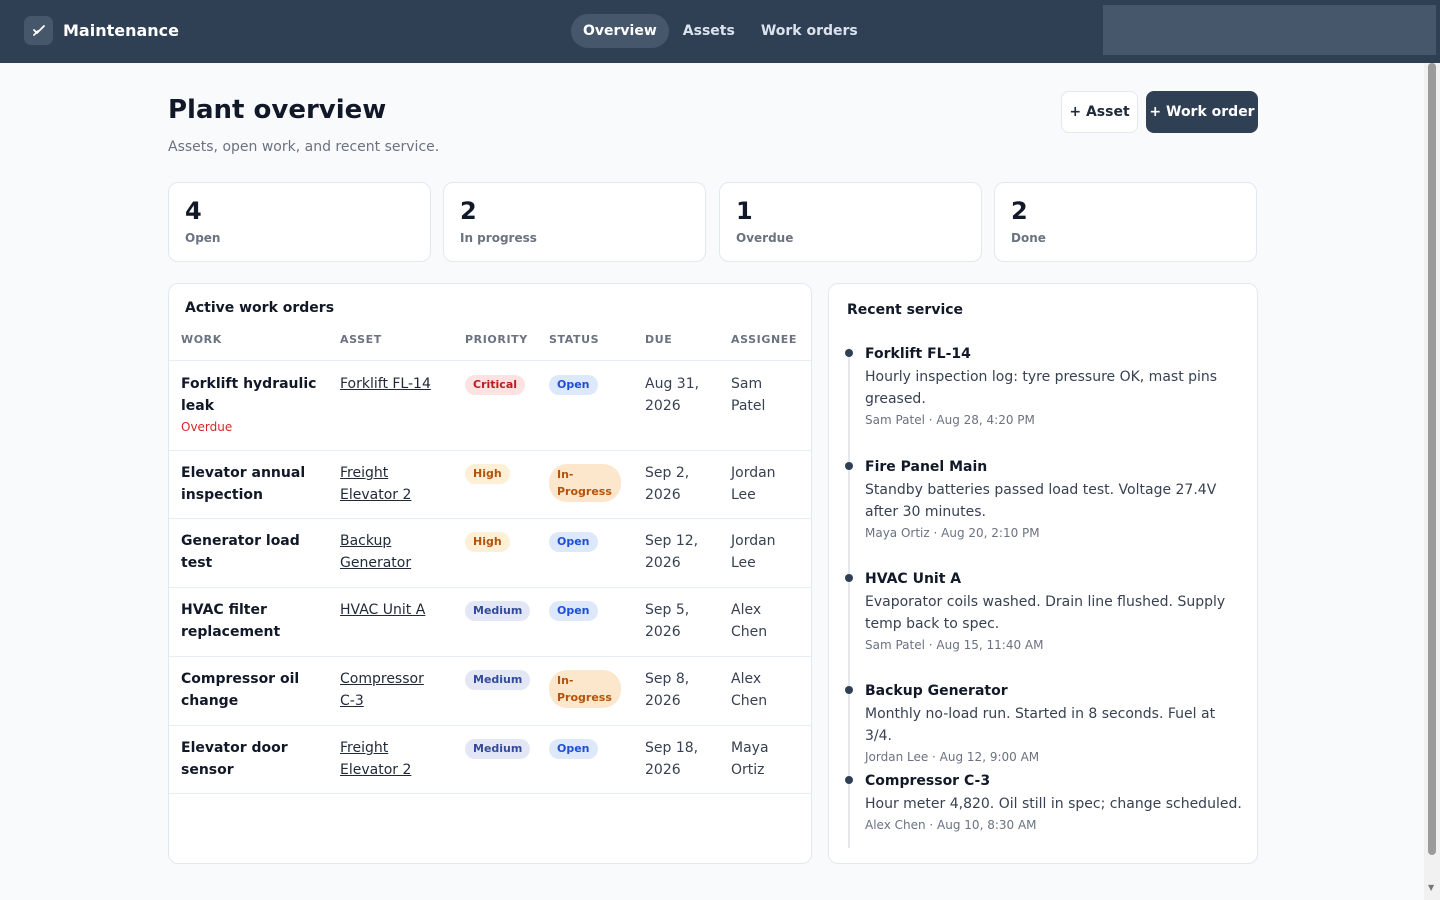 This screenshot has height=900, width=1440. What do you see at coordinates (376, 552) in the screenshot?
I see `asset-link: Backup Generator` at bounding box center [376, 552].